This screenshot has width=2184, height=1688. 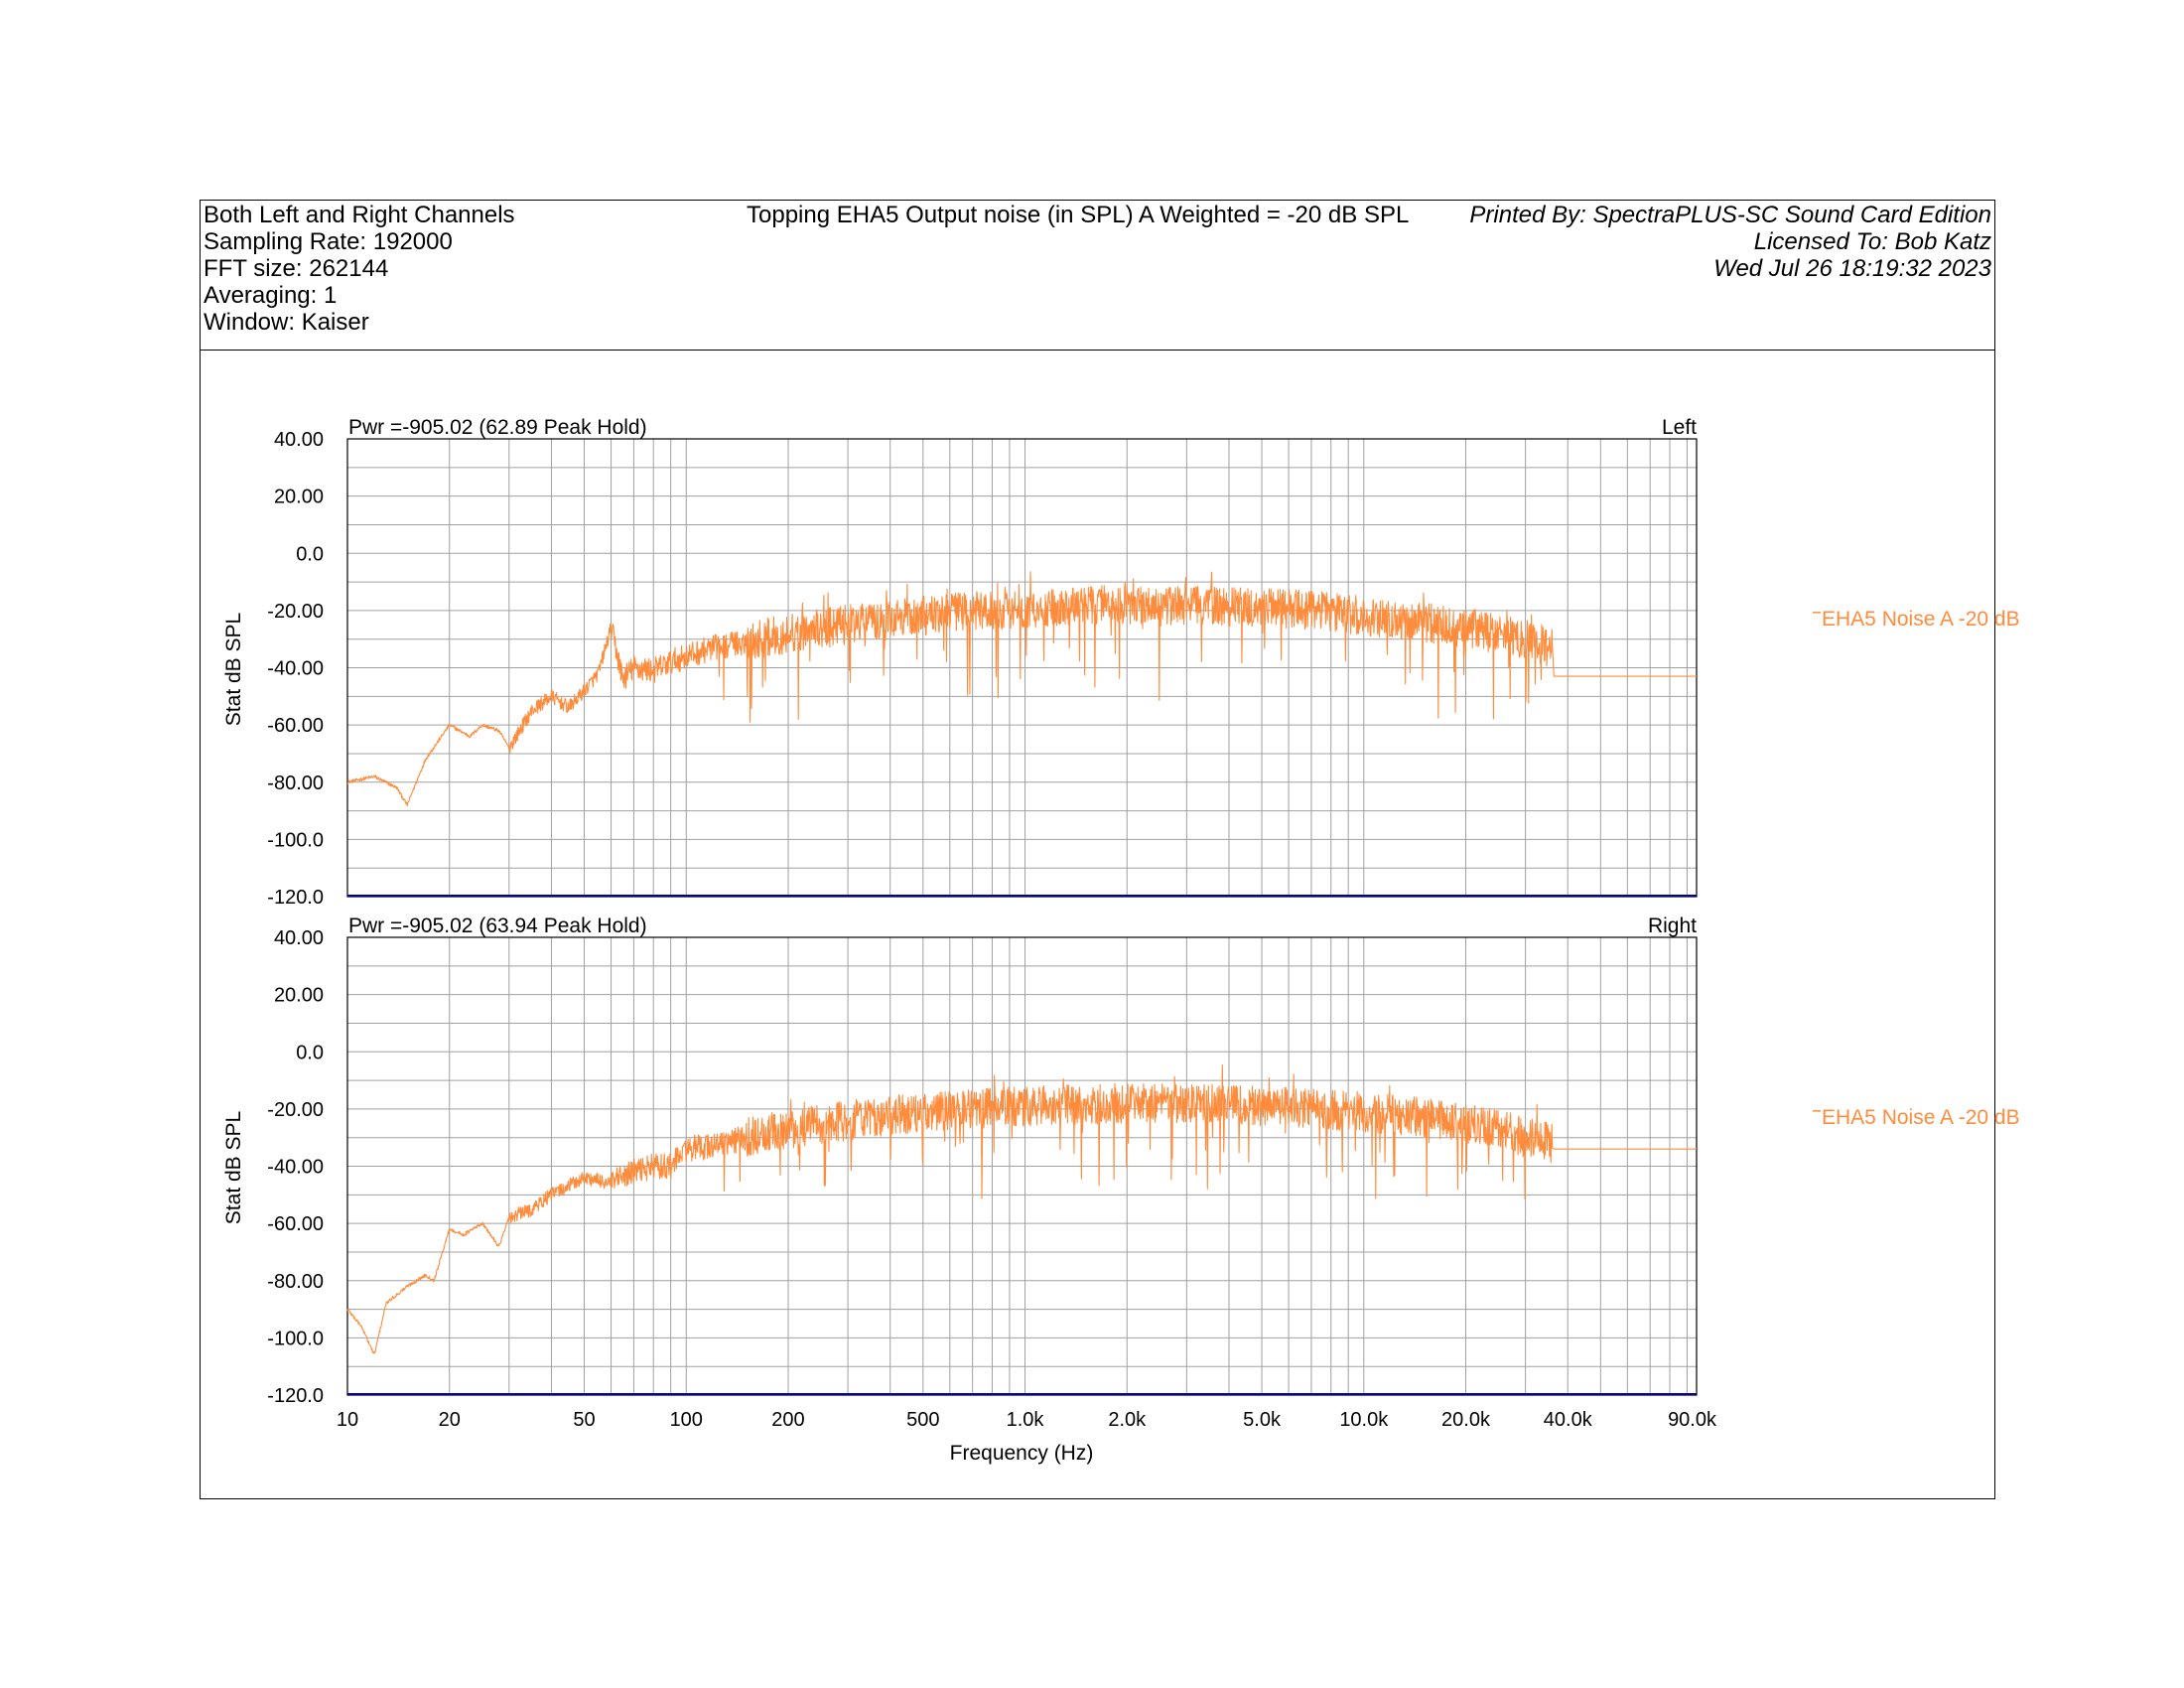 I want to click on left-channel-label: Left, so click(x=1679, y=427).